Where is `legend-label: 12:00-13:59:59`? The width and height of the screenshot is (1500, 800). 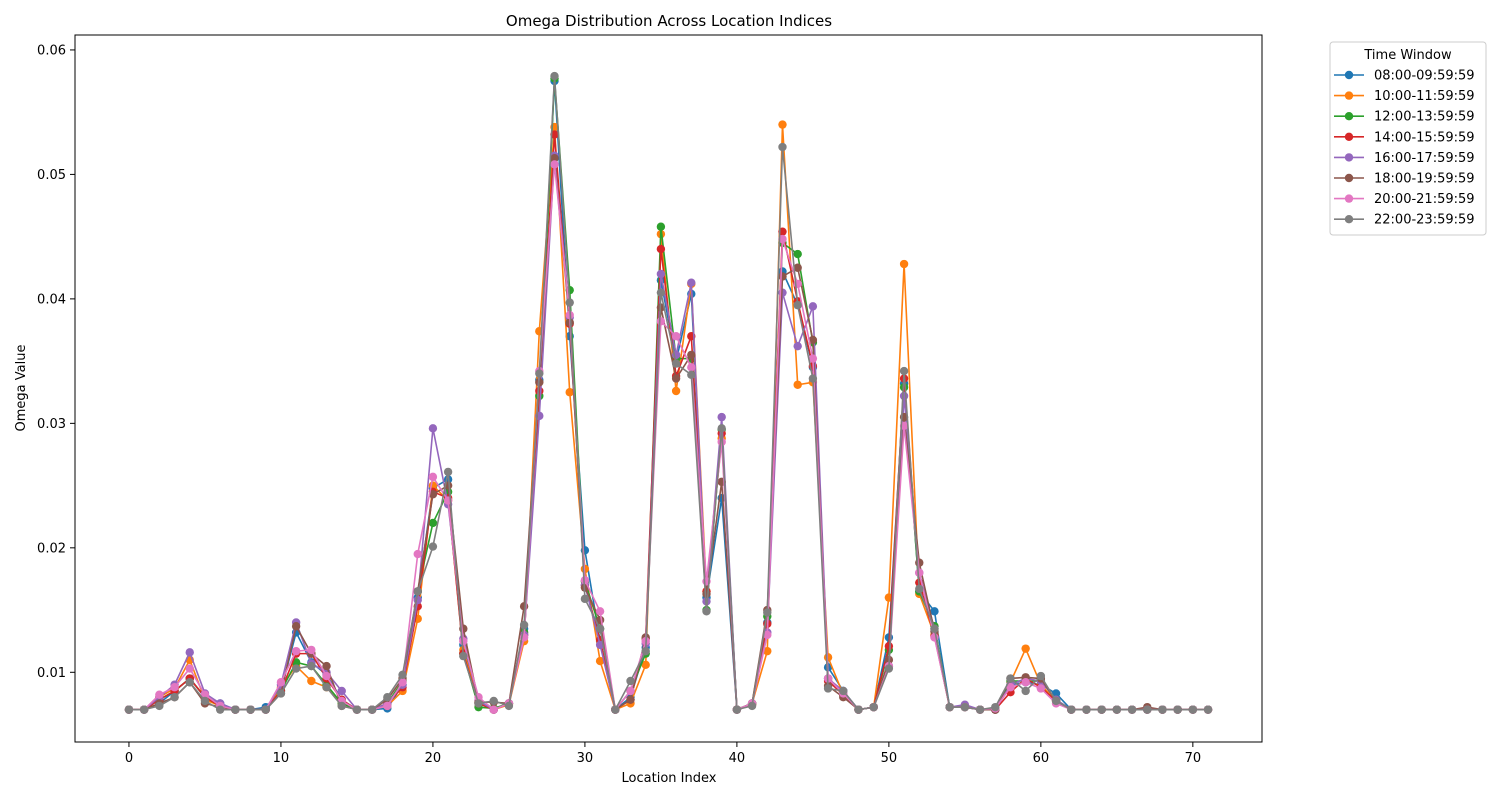
legend-label: 12:00-13:59:59 is located at coordinates (1424, 117).